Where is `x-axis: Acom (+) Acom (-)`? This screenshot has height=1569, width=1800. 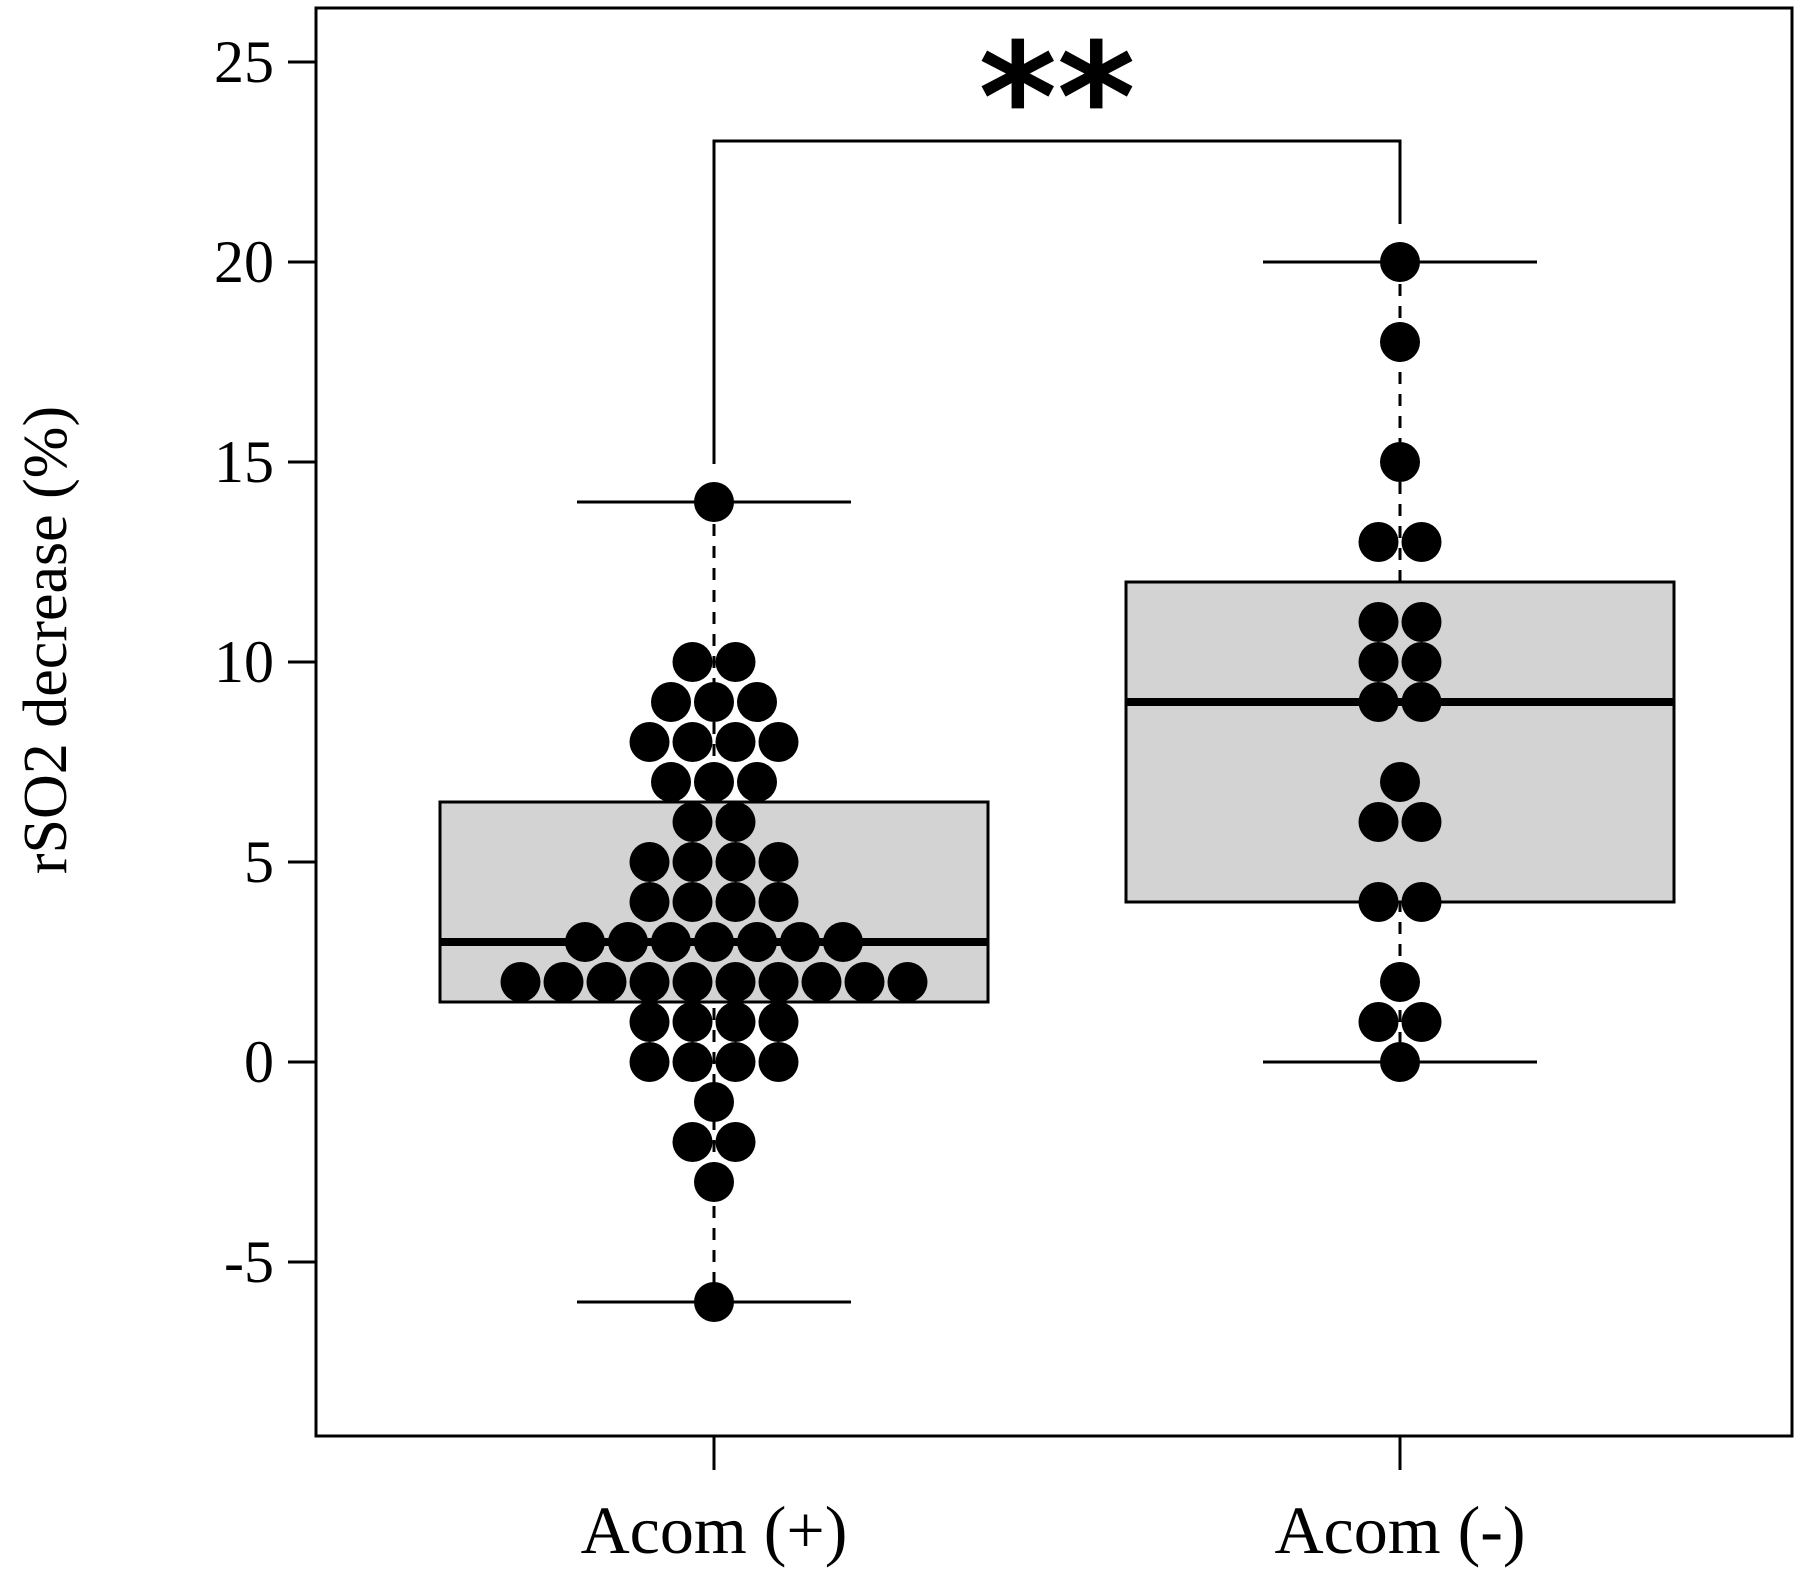 x-axis: Acom (+) Acom (-) is located at coordinates (1053, 1502).